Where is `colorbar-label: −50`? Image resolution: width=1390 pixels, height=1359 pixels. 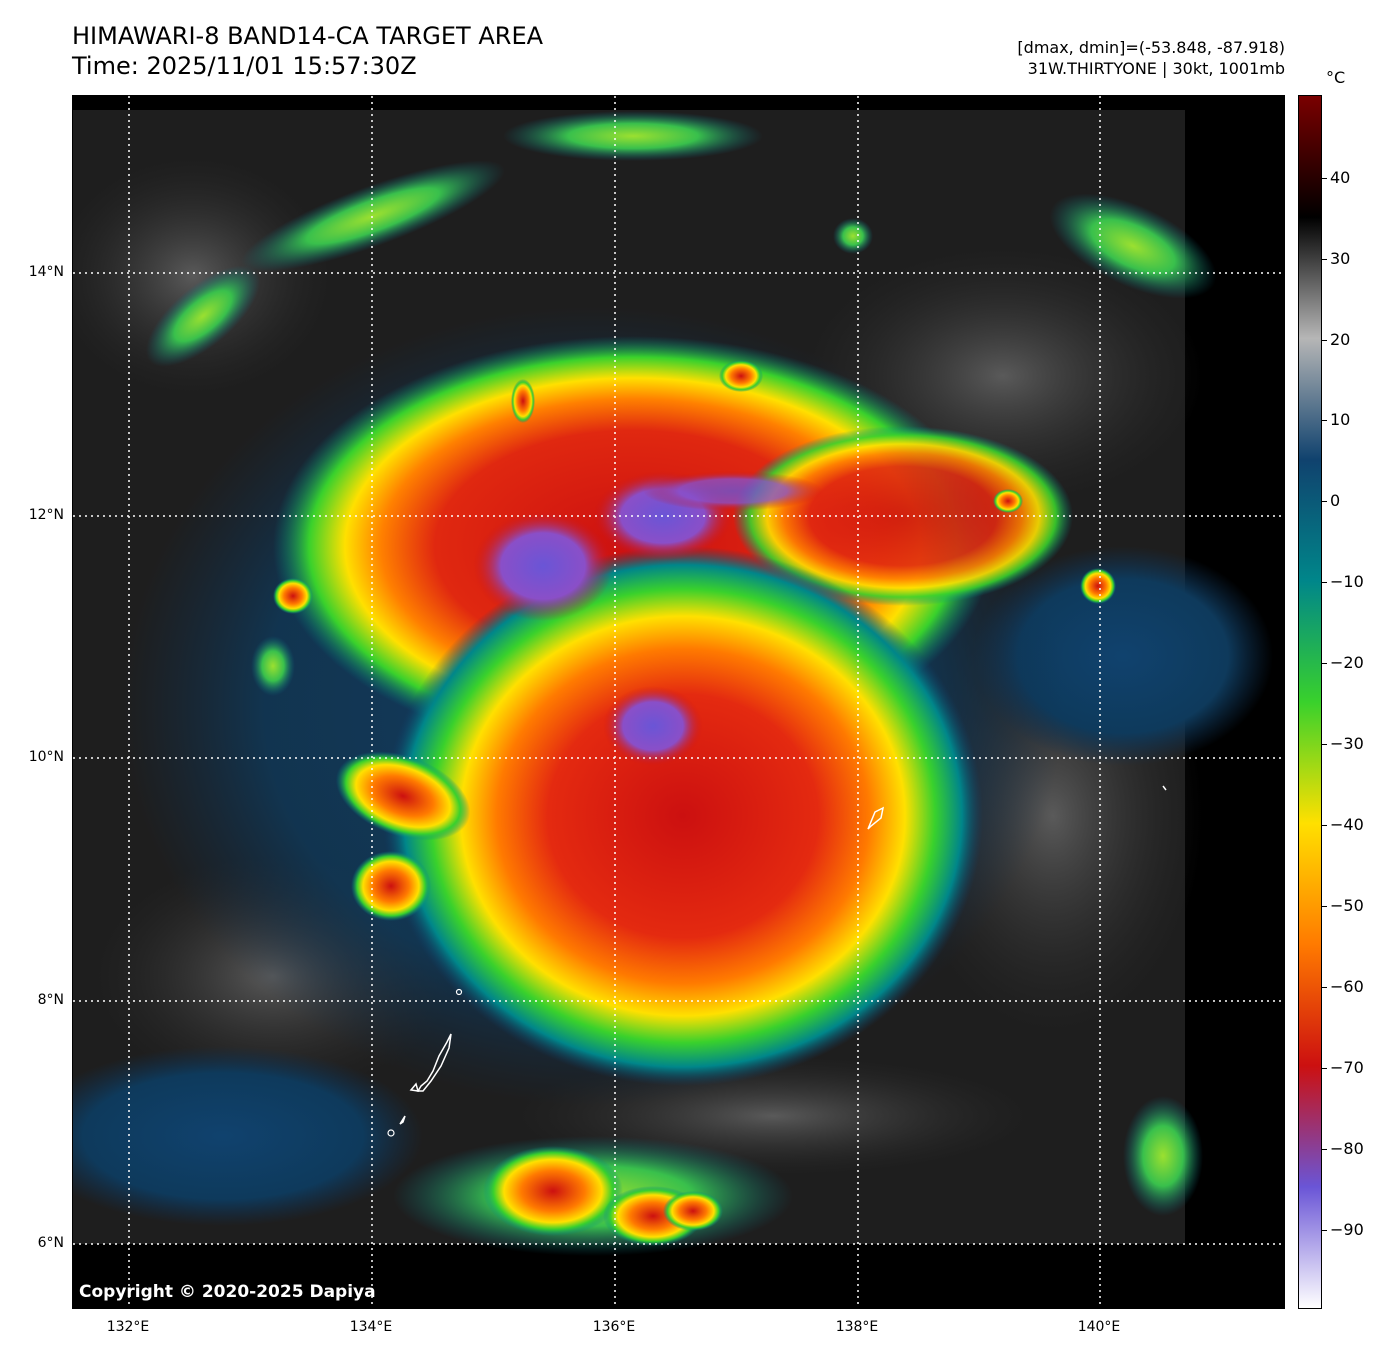 colorbar-label: −50 is located at coordinates (1347, 905).